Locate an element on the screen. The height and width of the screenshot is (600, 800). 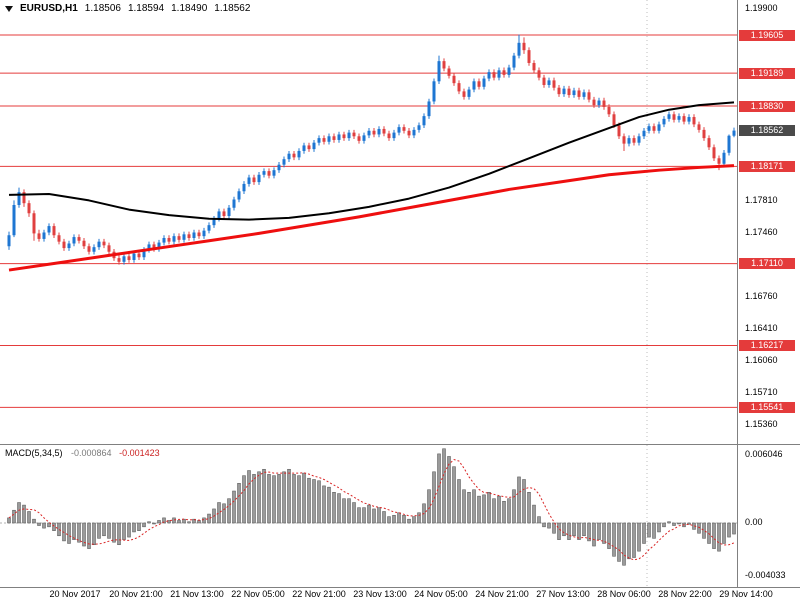
ohlc-low-value: 1.18490 is located at coordinates (189, 8).